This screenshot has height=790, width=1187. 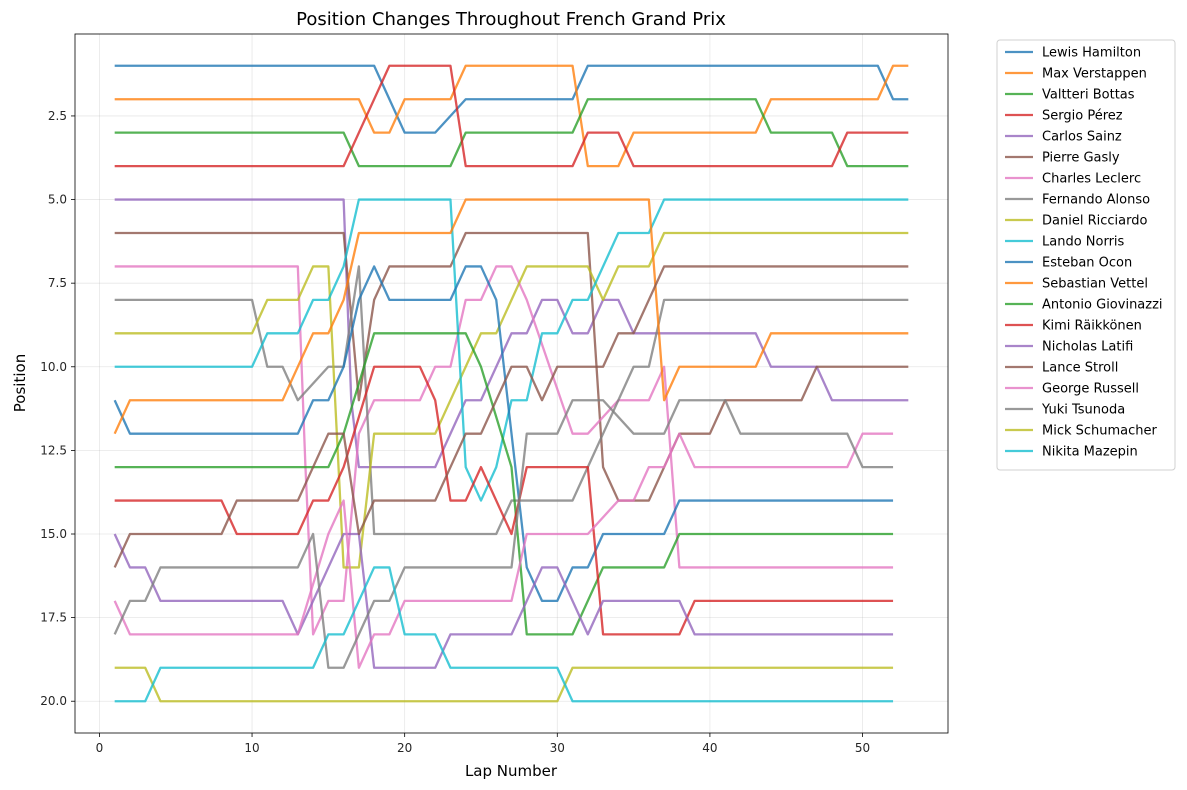 I want to click on legend-label: George Russell, so click(x=1090, y=389).